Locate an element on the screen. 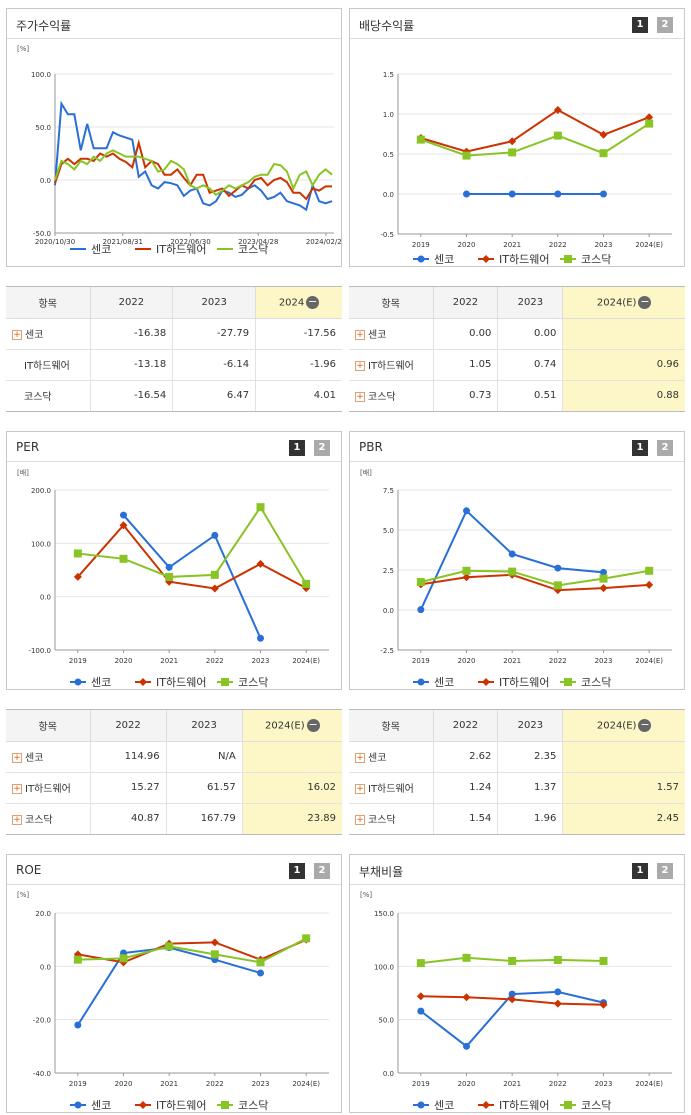 This screenshot has width=691, height=1115. value-cell: -1.96 is located at coordinates (298, 365).